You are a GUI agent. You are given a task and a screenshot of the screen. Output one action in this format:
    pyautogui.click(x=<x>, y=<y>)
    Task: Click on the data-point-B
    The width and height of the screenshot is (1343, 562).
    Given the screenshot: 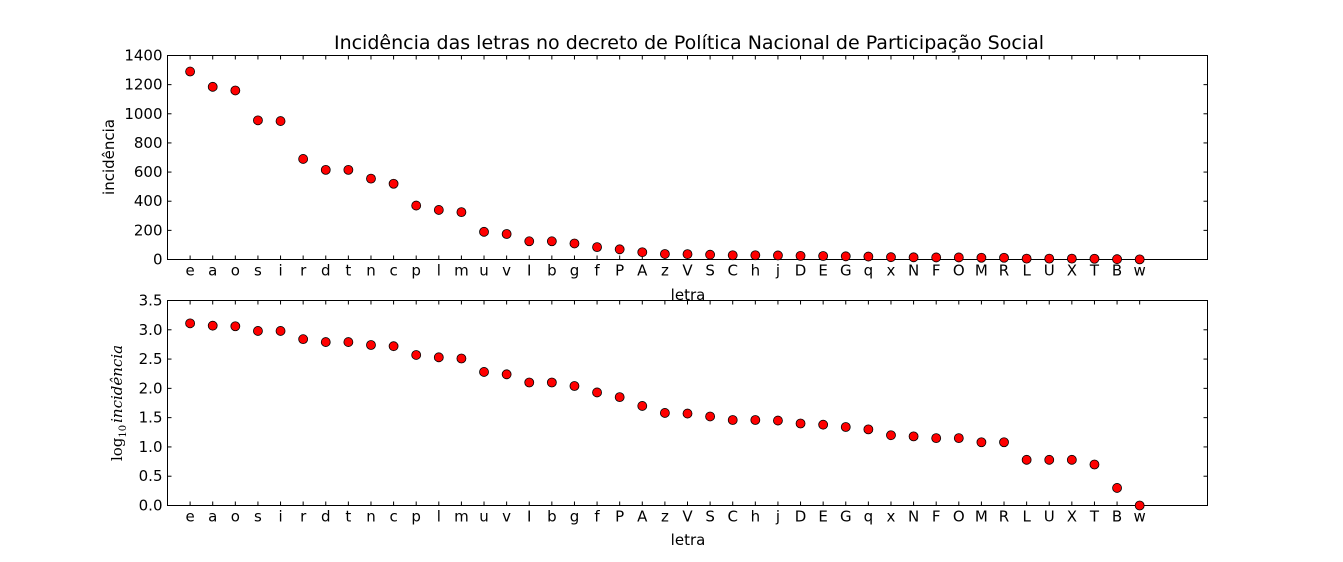 What is the action you would take?
    pyautogui.click(x=1117, y=259)
    